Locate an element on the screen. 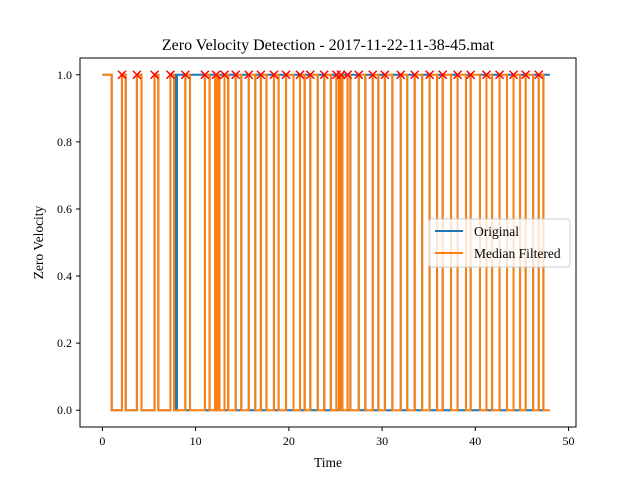  x-tick-label: 30 is located at coordinates (382, 441).